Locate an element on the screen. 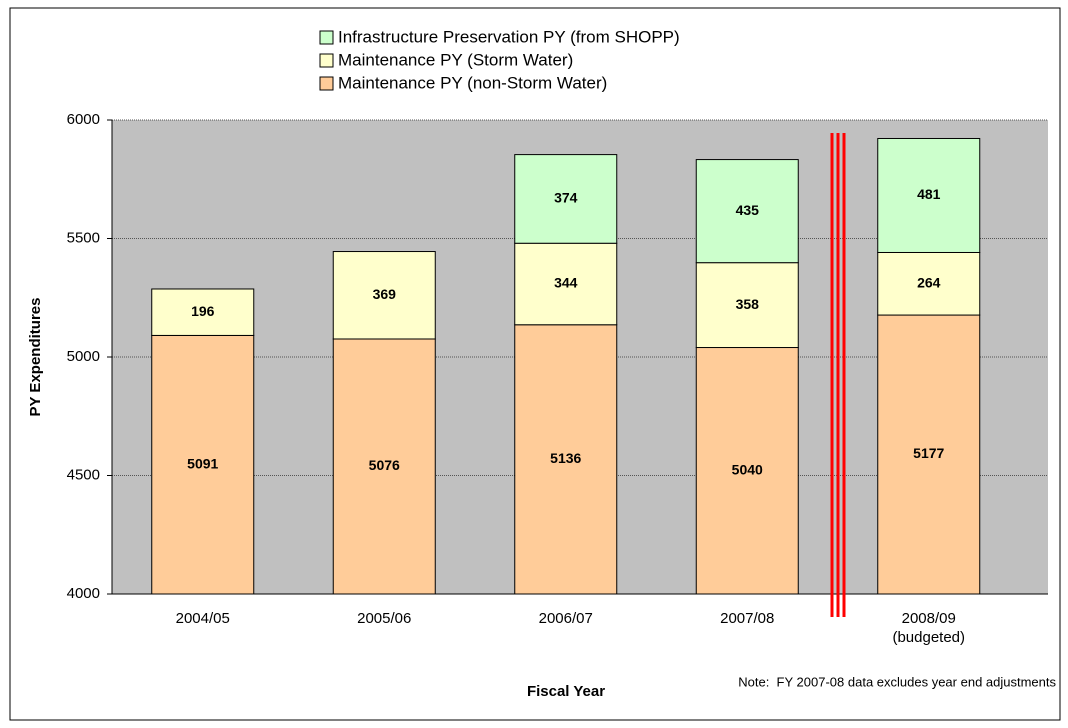 This screenshot has height=728, width=1068. y-tick-label: 5000 is located at coordinates (83, 356).